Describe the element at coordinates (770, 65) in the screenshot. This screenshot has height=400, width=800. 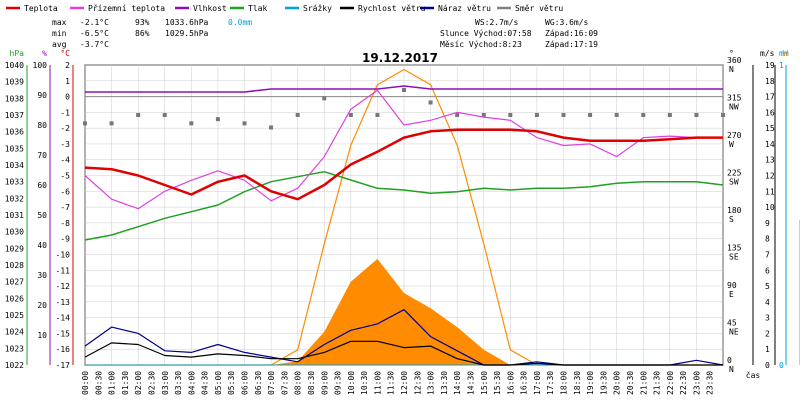
I see `axis-wind-tick-19: 19` at that location.